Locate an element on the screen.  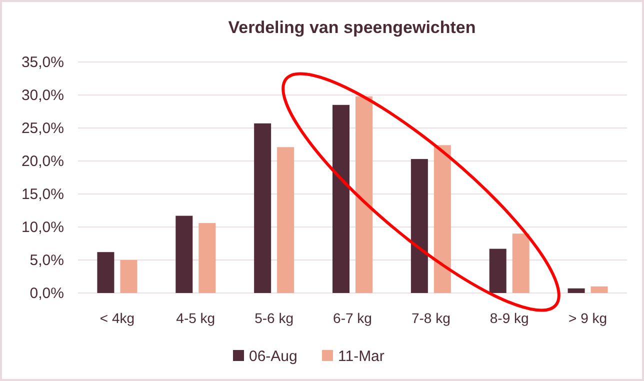
y-tick-label: 15,0% is located at coordinates (42, 194).